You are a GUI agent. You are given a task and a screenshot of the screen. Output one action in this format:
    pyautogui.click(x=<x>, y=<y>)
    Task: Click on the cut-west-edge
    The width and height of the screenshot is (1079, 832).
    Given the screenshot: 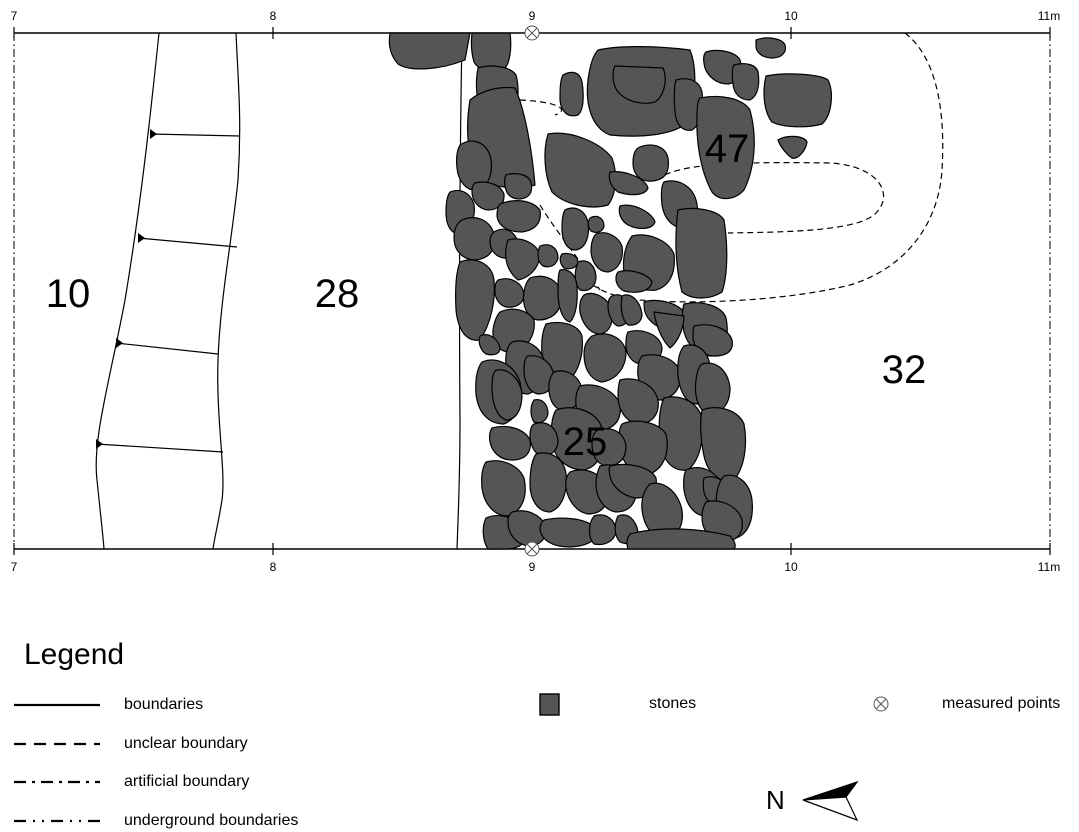 What is the action you would take?
    pyautogui.click(x=127, y=291)
    